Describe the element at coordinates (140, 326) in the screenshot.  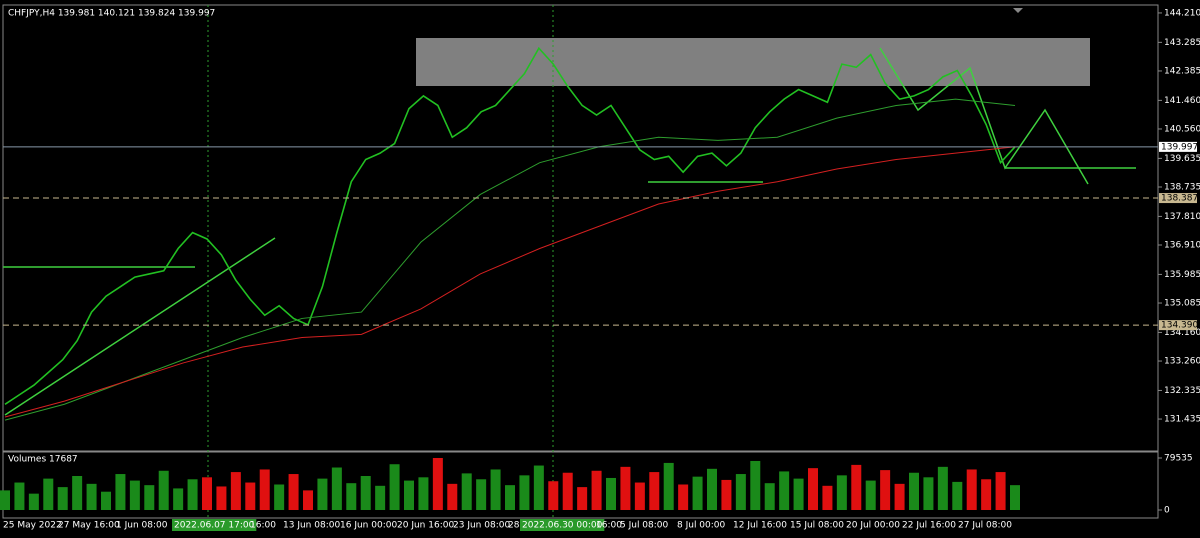
I see `trendline` at that location.